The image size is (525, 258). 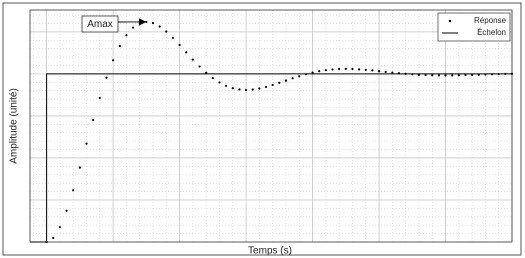 I want to click on legend-box, so click(x=474, y=27).